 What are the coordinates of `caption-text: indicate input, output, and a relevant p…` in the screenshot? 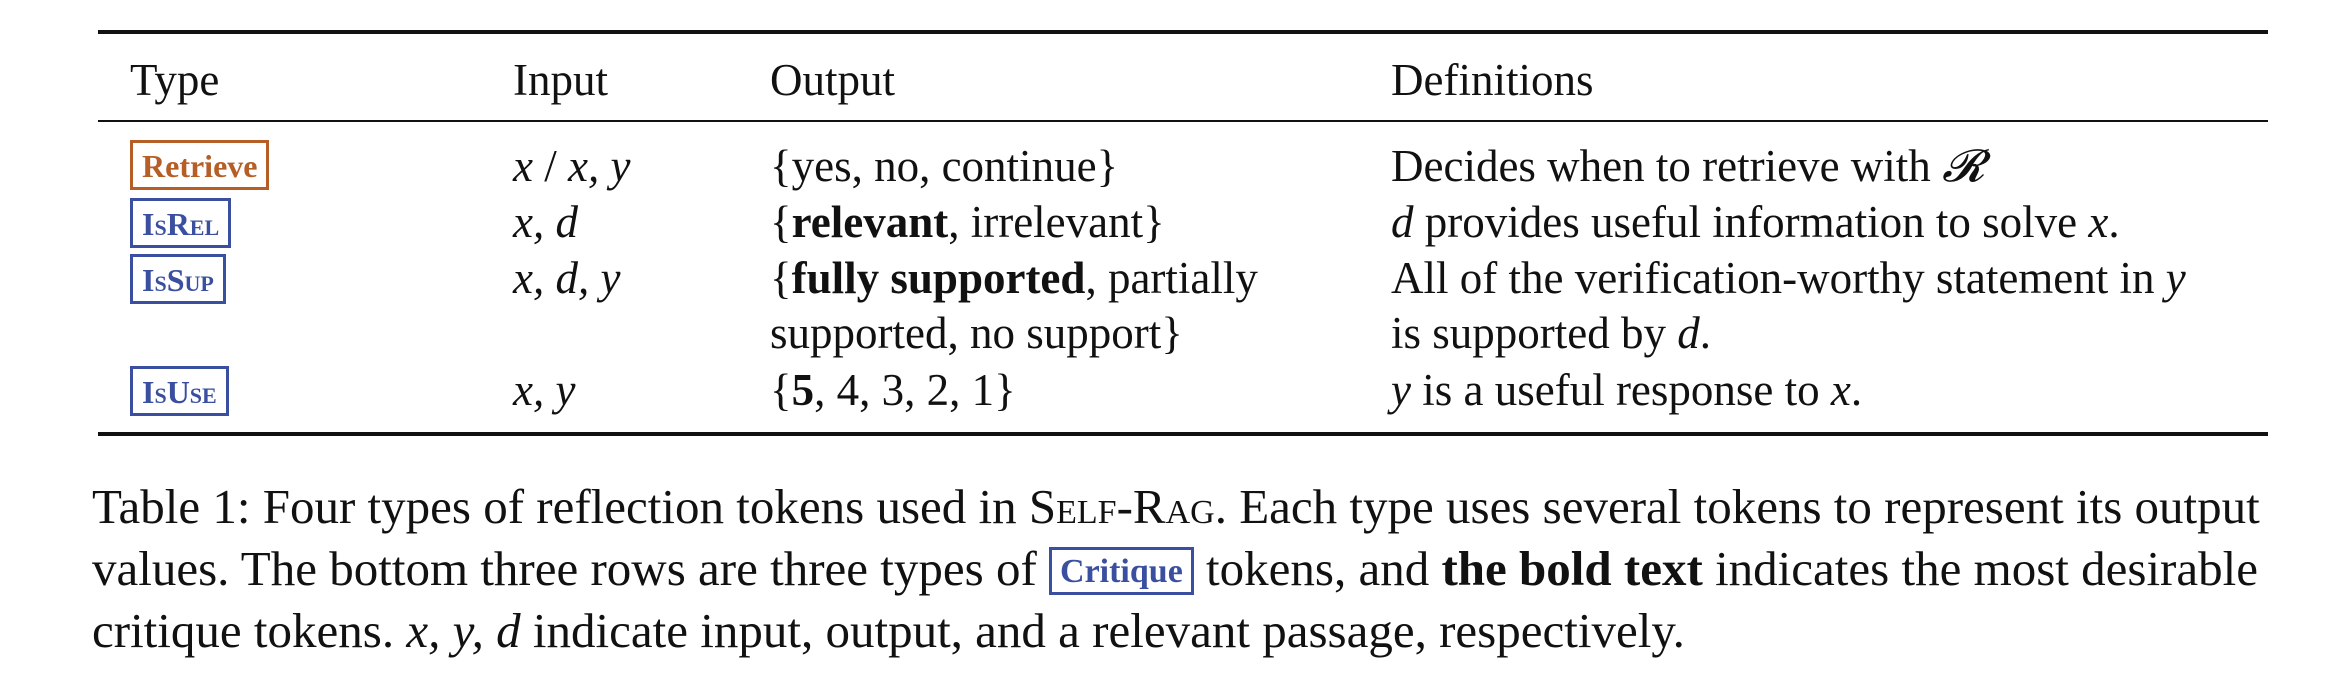 It's located at (1102, 630).